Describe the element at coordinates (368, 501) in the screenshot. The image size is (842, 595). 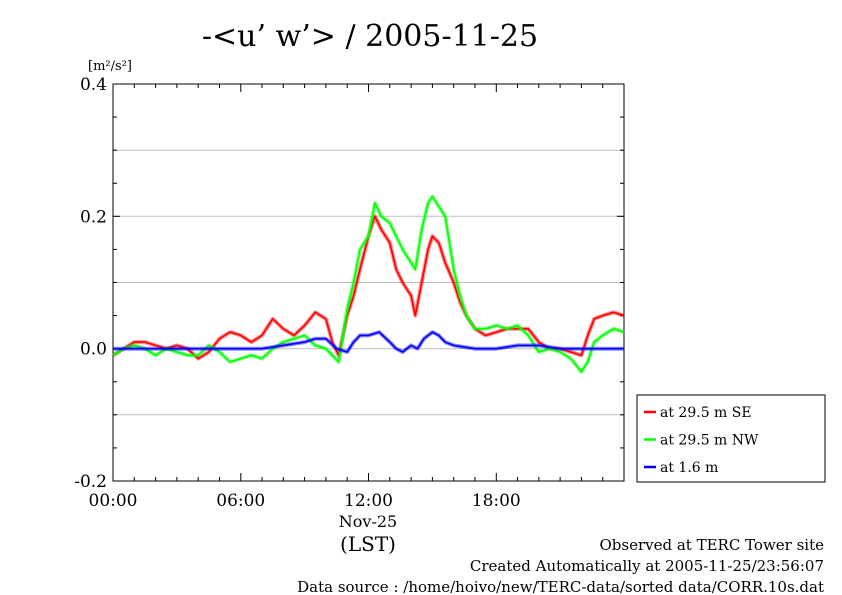
I see `x-tick-label: 12:00` at that location.